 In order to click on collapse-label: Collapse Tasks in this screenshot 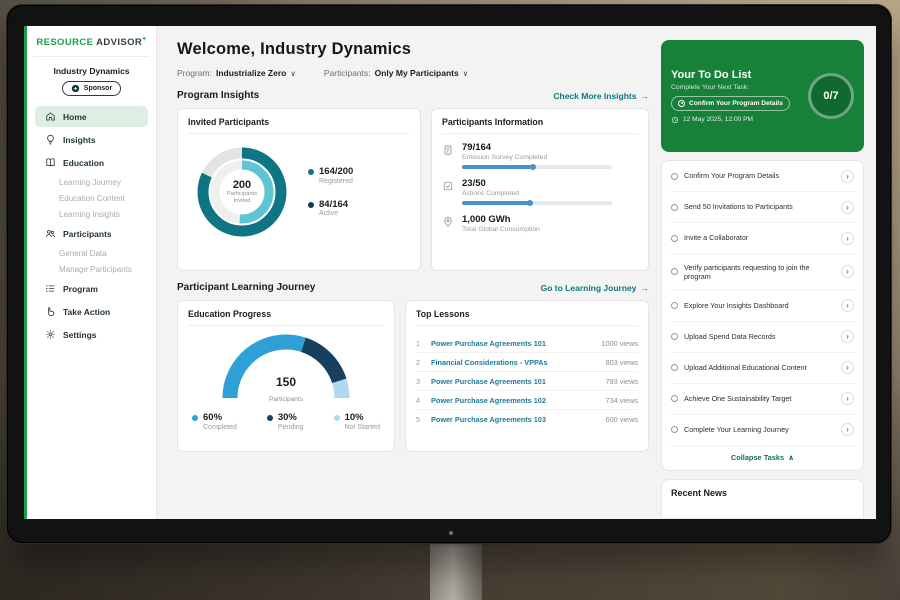, I will do `click(757, 457)`.